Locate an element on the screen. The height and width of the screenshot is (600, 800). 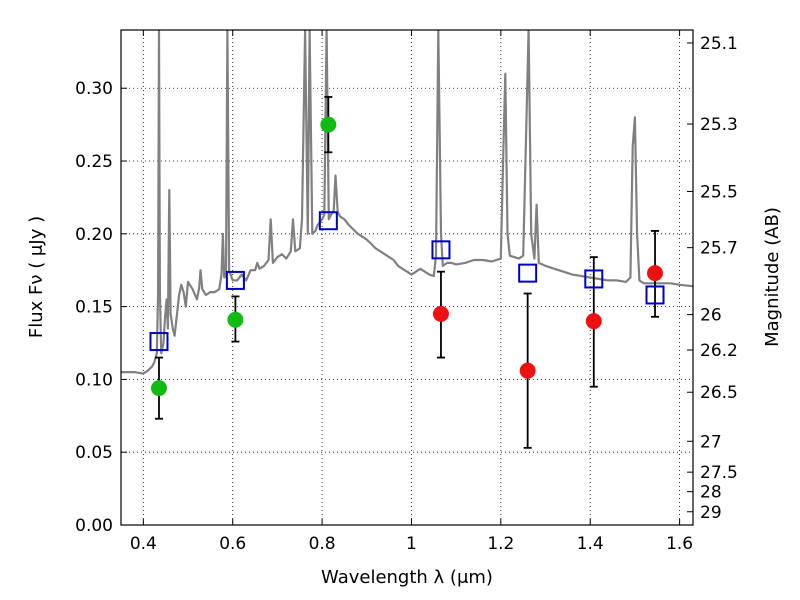
right-tick-label: 25.1 is located at coordinates (719, 44).